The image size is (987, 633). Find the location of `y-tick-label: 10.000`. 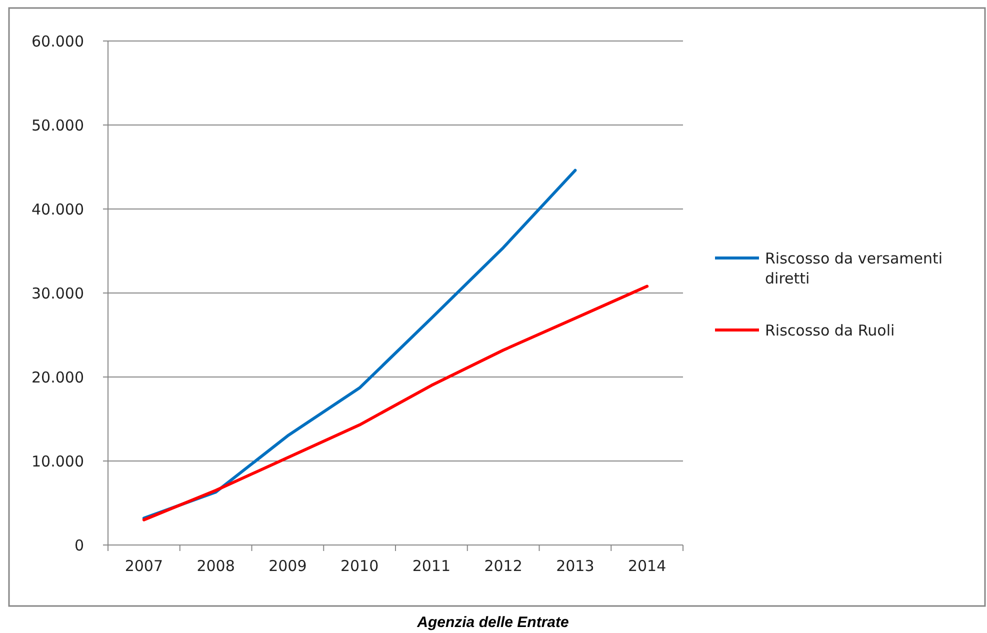

y-tick-label: 10.000 is located at coordinates (58, 461).